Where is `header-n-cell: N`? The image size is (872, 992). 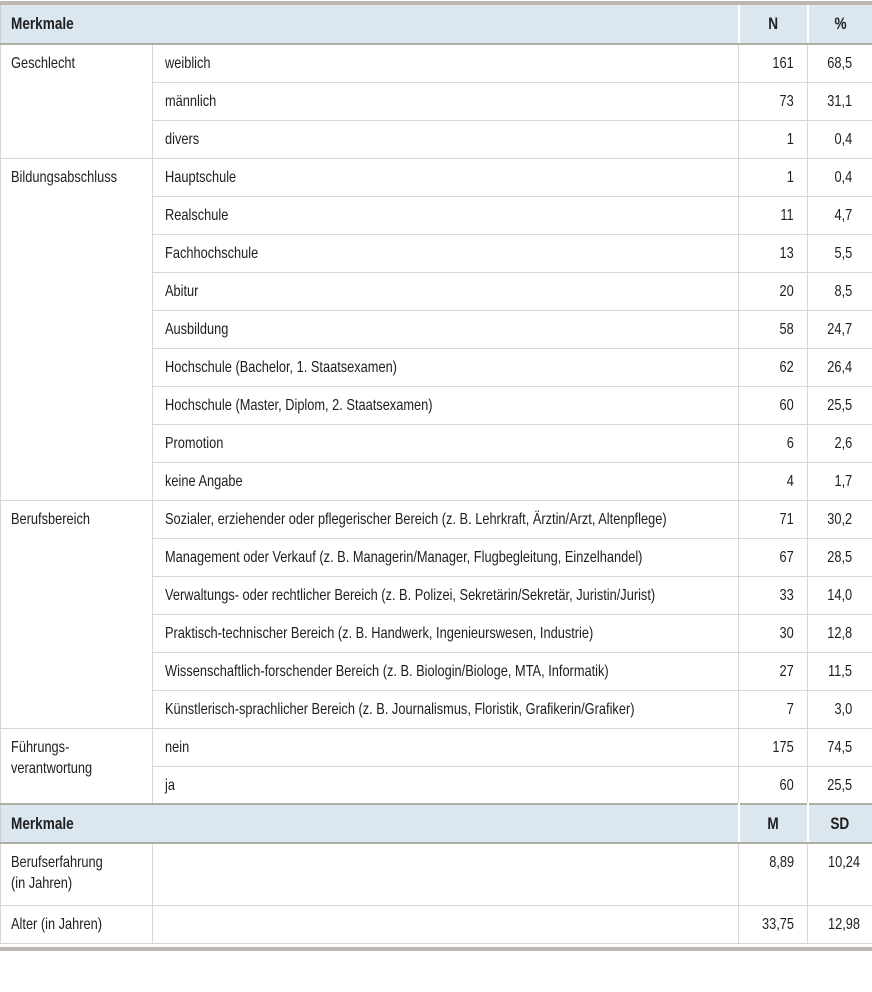 header-n-cell: N is located at coordinates (773, 24).